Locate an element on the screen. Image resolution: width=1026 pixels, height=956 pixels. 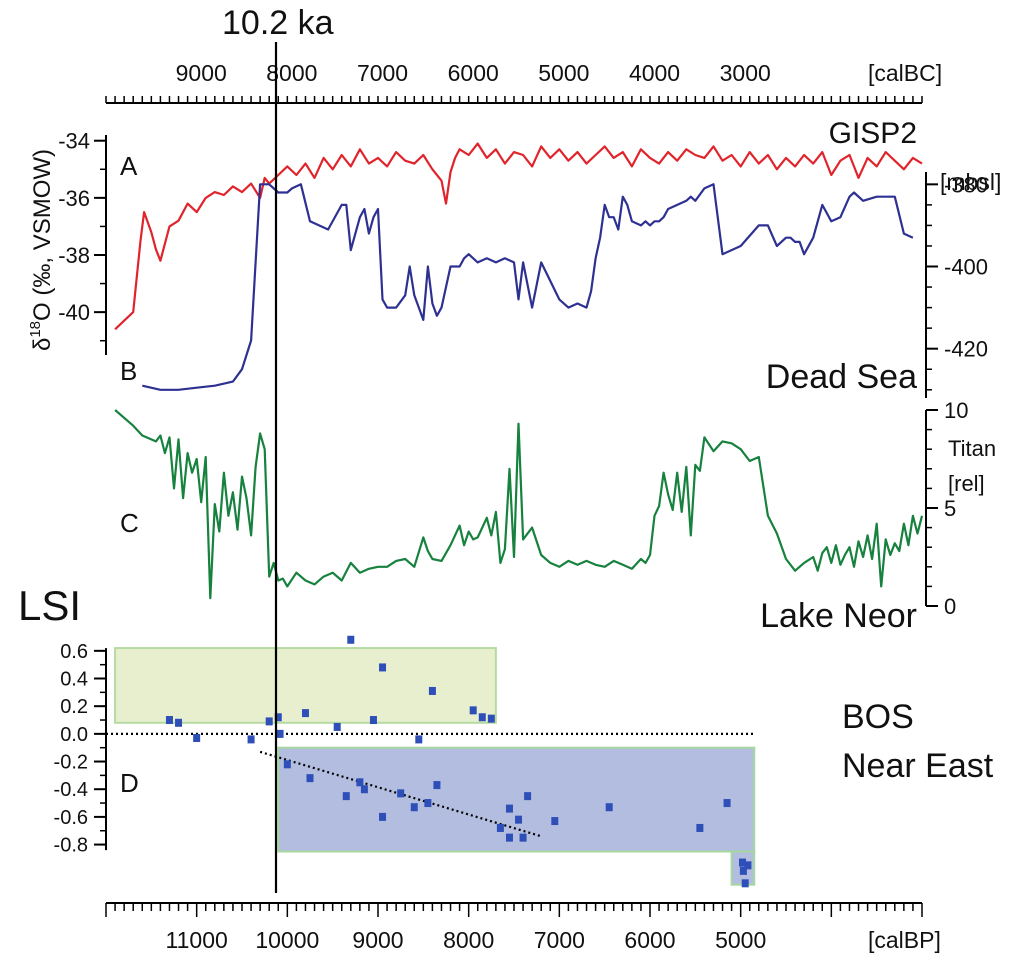
panel-d-letter: D is located at coordinates (129, 783).